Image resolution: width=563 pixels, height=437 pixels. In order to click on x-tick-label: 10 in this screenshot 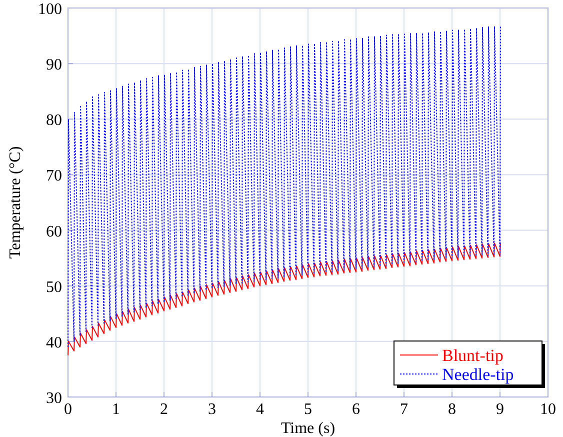, I will do `click(548, 409)`.